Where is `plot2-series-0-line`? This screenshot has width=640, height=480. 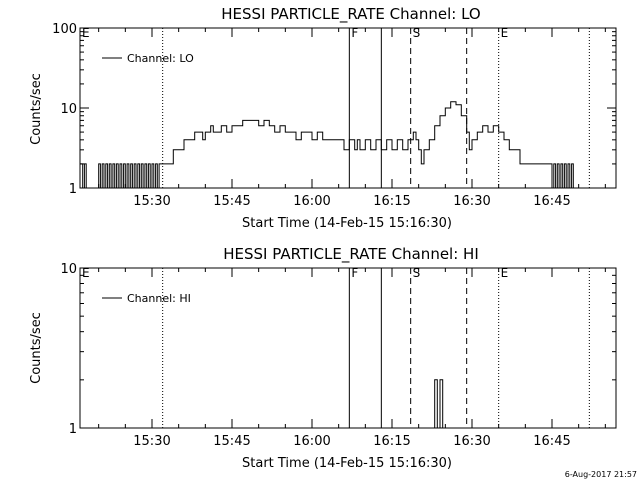 plot2-series-0-line is located at coordinates (438, 404).